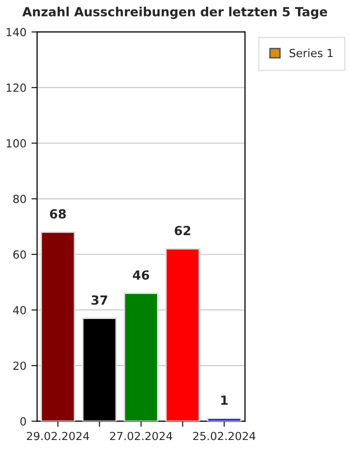 This screenshot has width=350, height=450. What do you see at coordinates (19, 366) in the screenshot?
I see `y-tick-label: 20` at bounding box center [19, 366].